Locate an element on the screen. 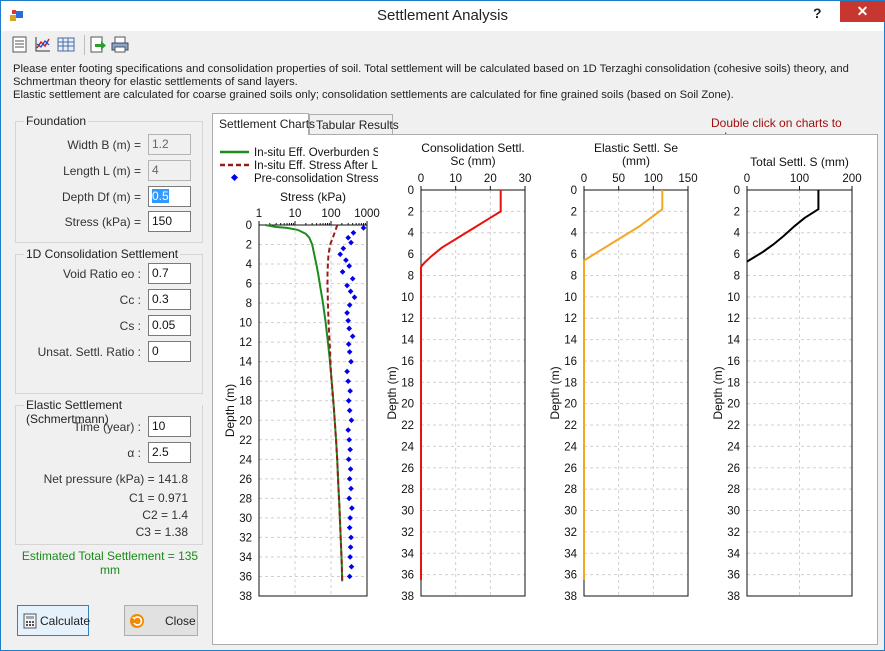 This screenshot has height=651, width=885. y-tick-label: 10 is located at coordinates (245, 324).